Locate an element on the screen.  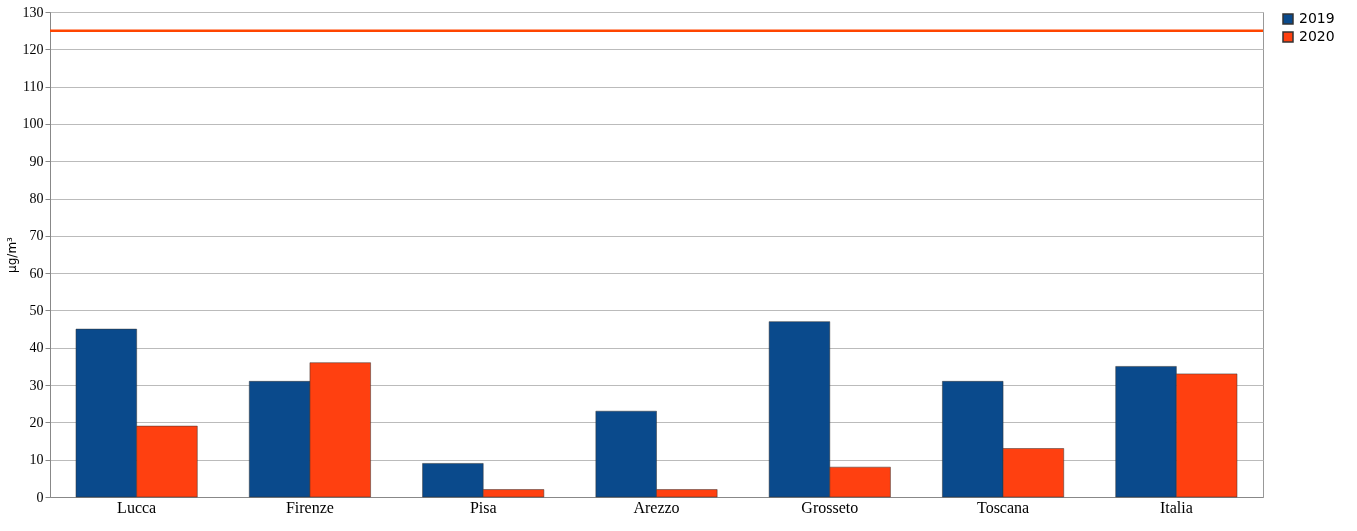
y-tick-label: 100 is located at coordinates (33, 124).